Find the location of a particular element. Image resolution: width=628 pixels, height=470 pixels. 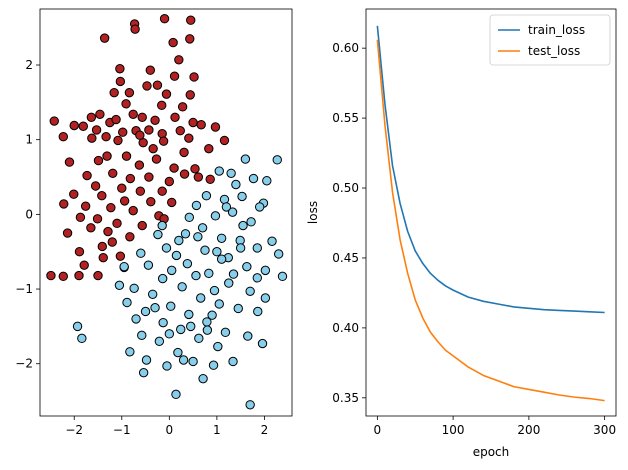

legend: train_loss test_loss is located at coordinates (550, 40).